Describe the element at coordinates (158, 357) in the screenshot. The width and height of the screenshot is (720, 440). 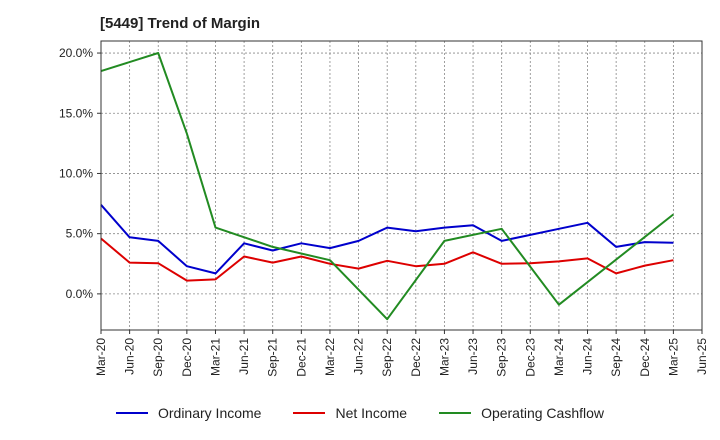
I see `x-tick-label: Sep-20` at that location.